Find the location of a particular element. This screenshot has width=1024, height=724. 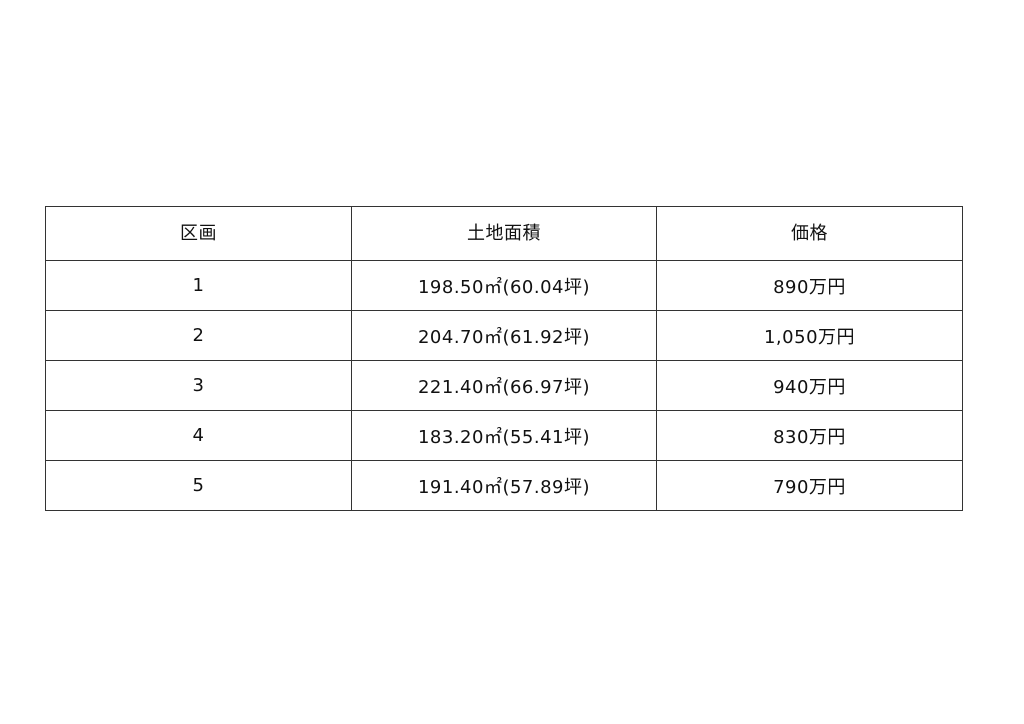

area-cell: 191.40㎡(57.89坪) is located at coordinates (504, 485).